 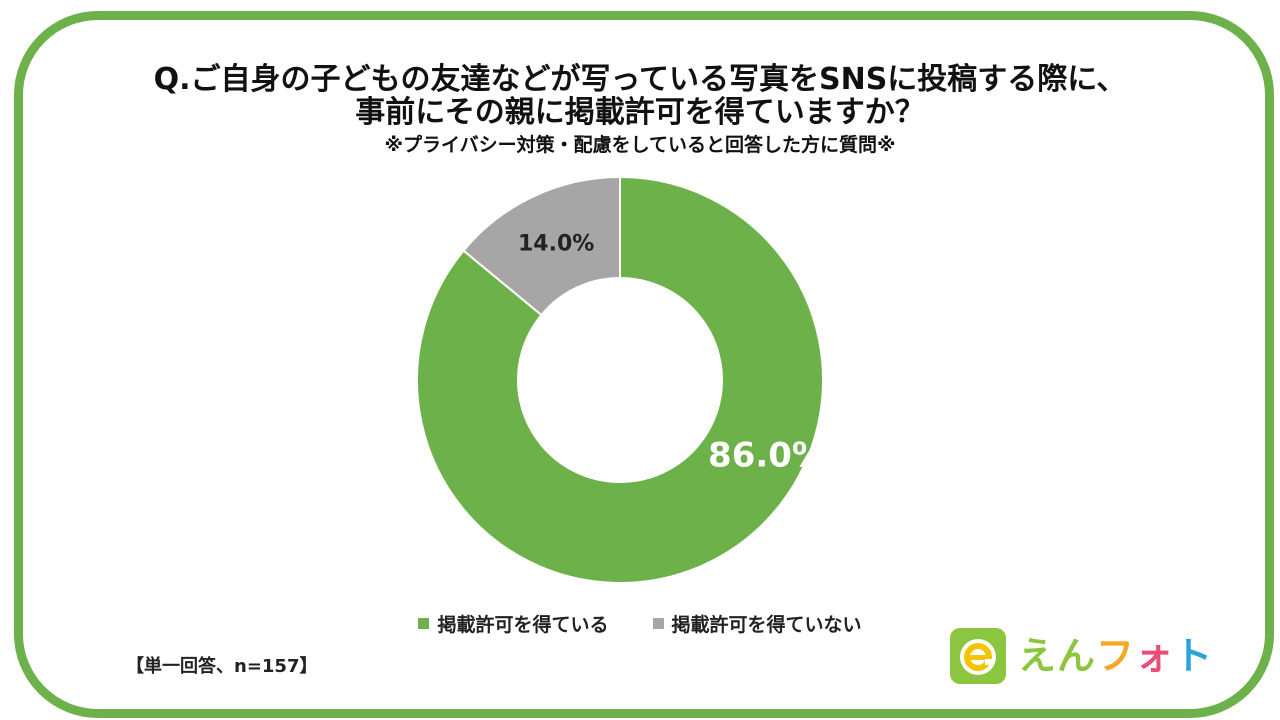 What do you see at coordinates (766, 625) in the screenshot?
I see `legend-label-no-permission: 掲載許可を得ていない` at bounding box center [766, 625].